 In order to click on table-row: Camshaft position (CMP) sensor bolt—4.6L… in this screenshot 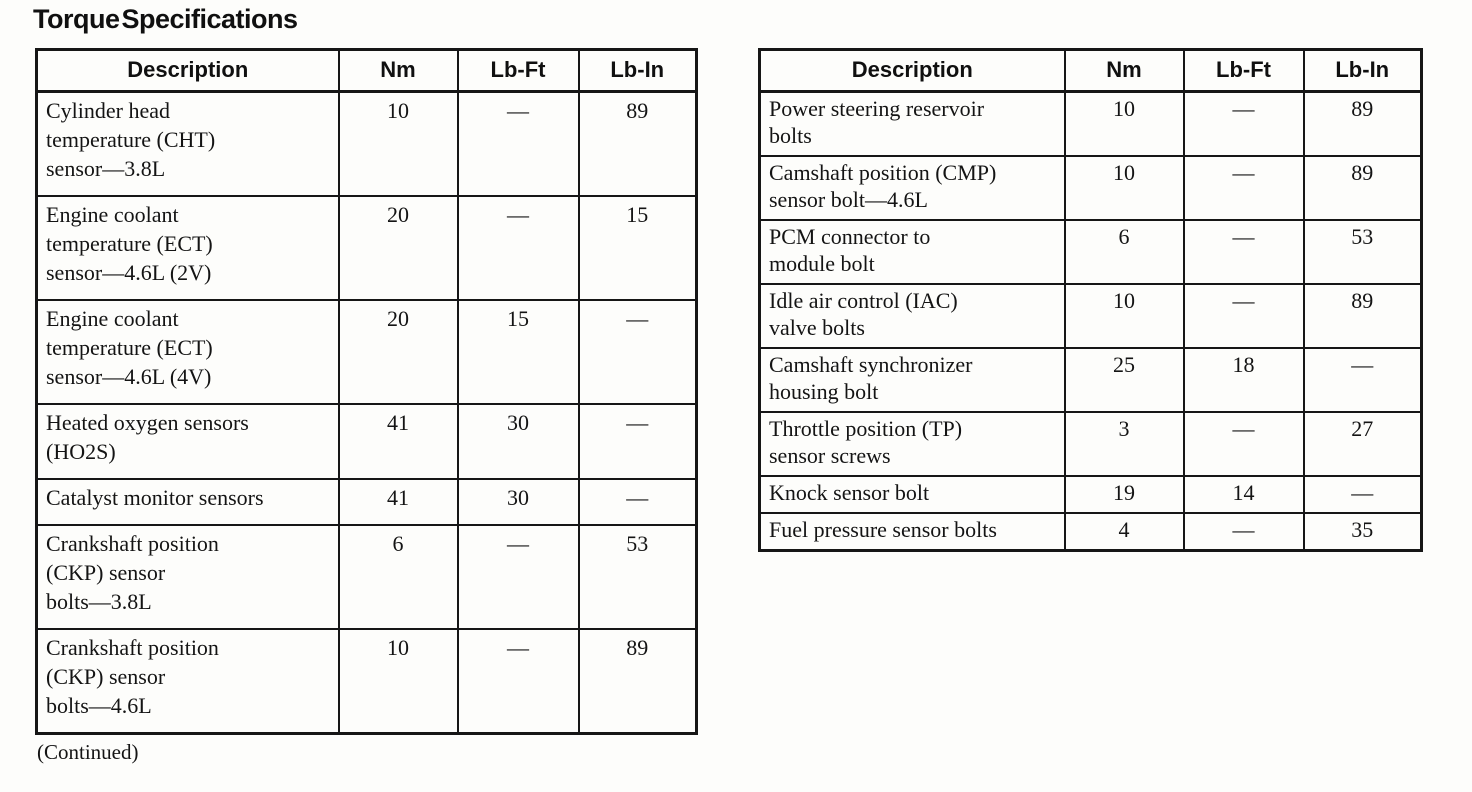, I will do `click(1090, 188)`.